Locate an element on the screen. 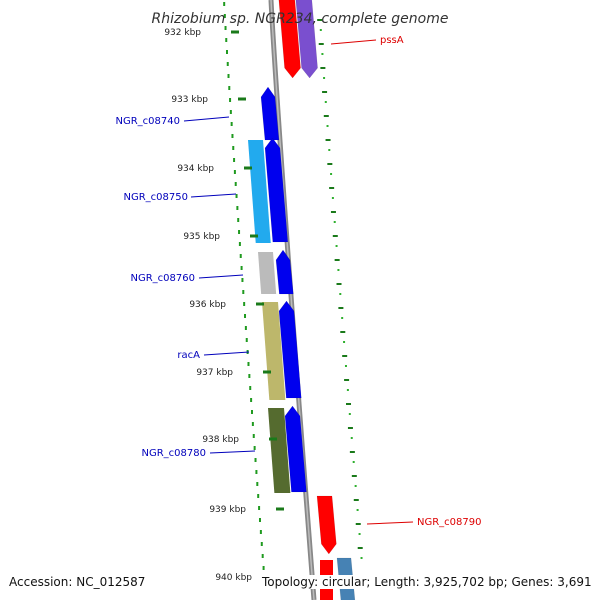 This screenshot has width=600, height=600. gene-label-ngr-c08750: NGR_c08750 is located at coordinates (156, 197).